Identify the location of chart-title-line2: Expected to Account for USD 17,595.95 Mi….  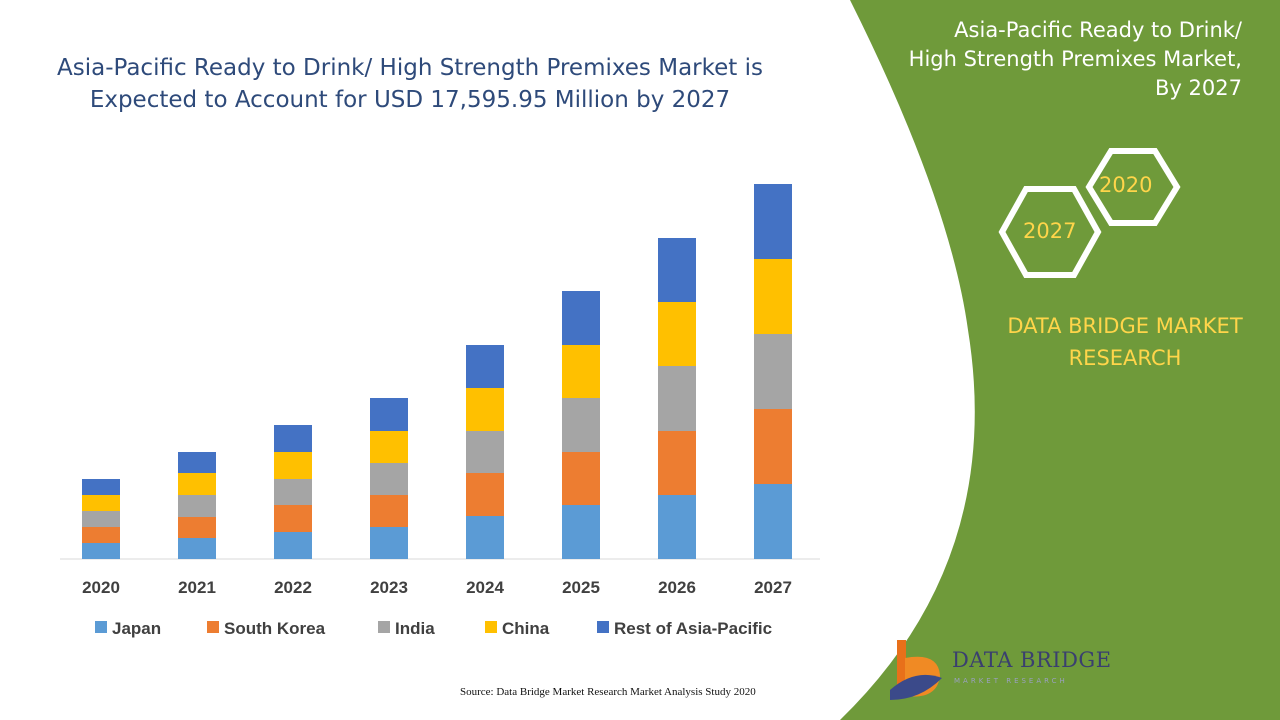
(410, 100).